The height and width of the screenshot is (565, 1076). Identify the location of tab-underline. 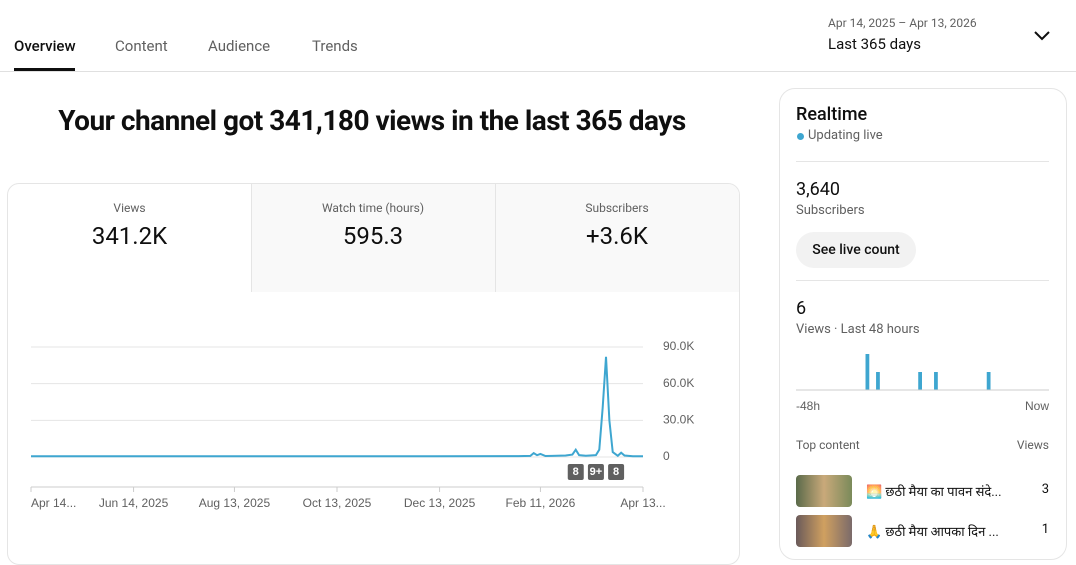
(44, 69).